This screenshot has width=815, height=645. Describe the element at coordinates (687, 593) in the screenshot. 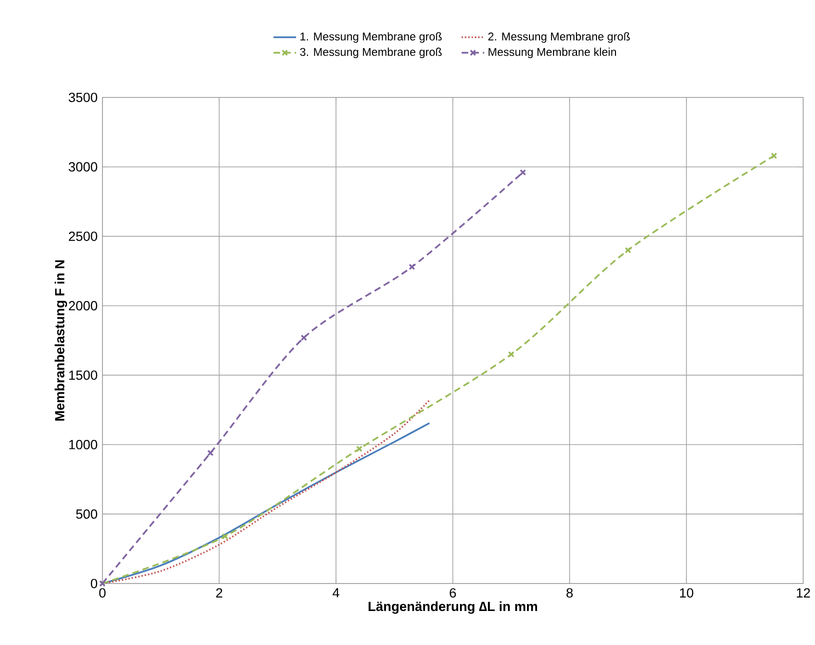

I see `x-tick-label: 10` at that location.